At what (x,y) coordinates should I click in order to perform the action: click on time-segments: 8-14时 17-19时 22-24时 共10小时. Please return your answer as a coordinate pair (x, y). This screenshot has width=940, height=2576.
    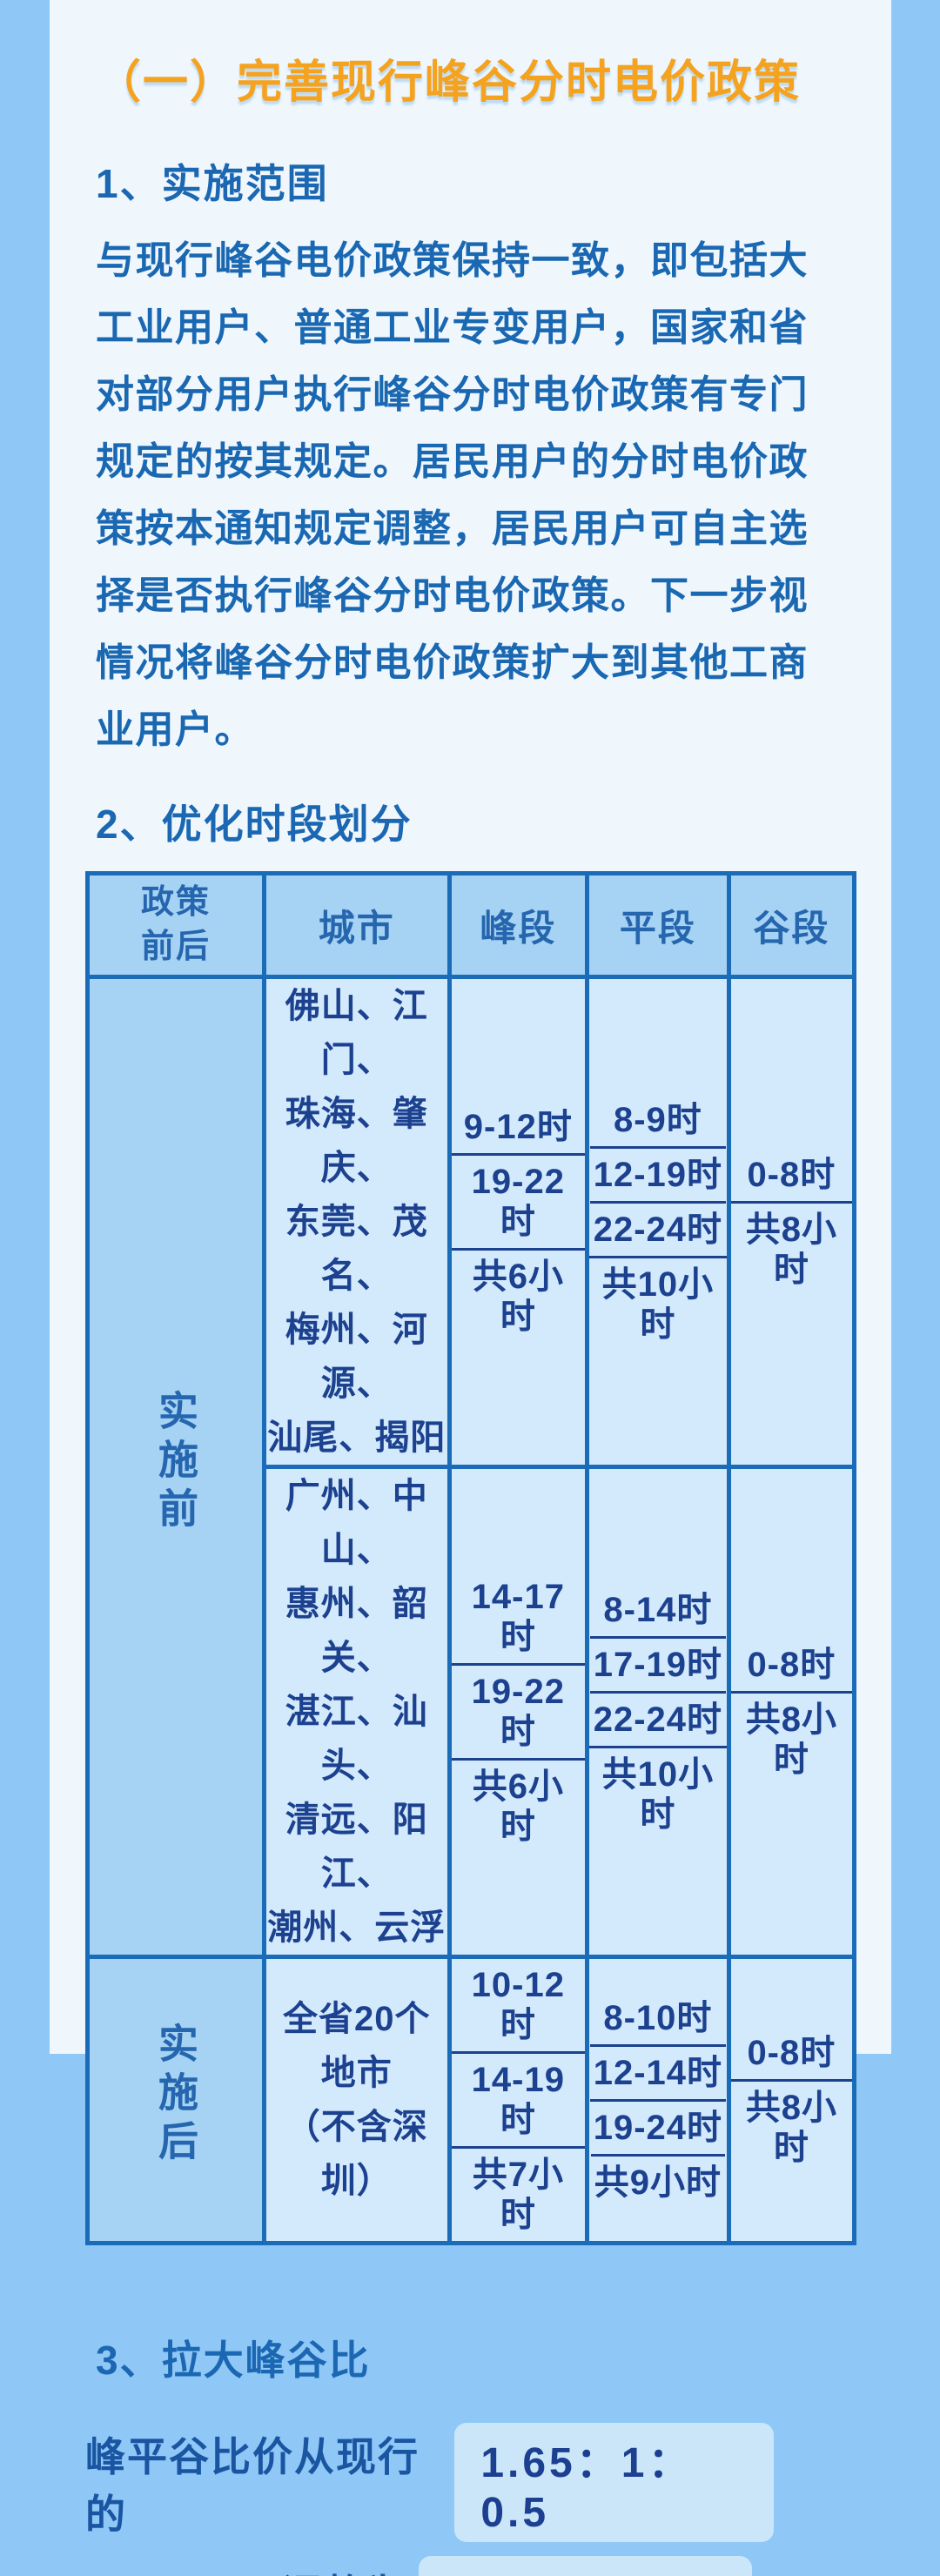
    Looking at the image, I should click on (658, 1713).